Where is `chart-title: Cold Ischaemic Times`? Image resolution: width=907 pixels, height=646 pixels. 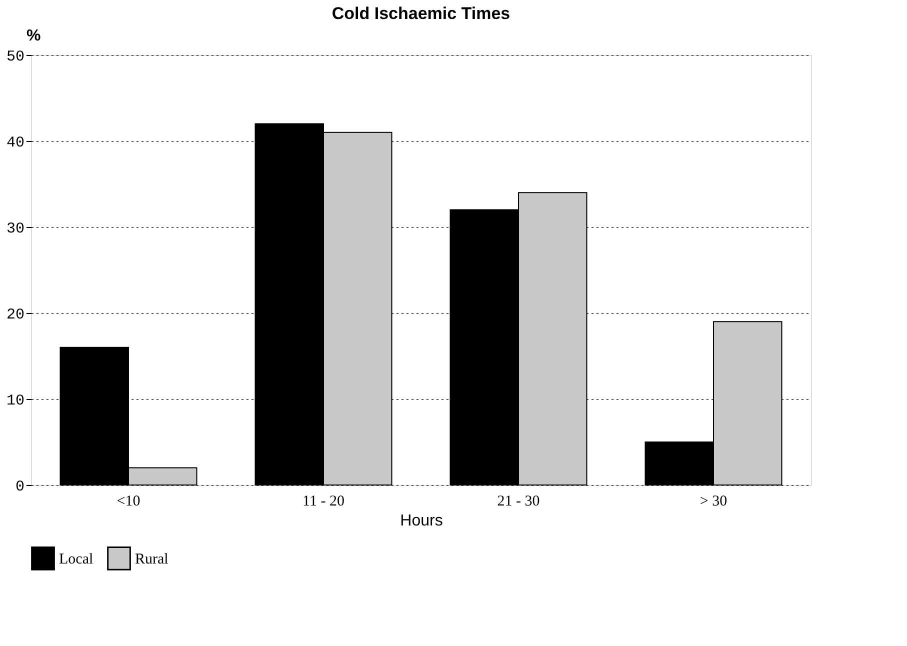 chart-title: Cold Ischaemic Times is located at coordinates (421, 13).